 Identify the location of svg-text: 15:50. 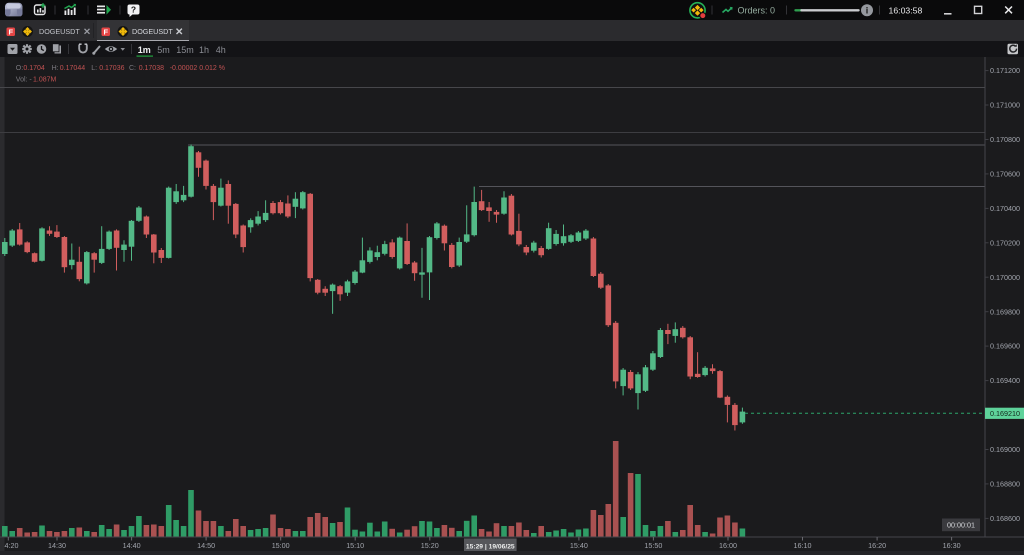
(653, 545).